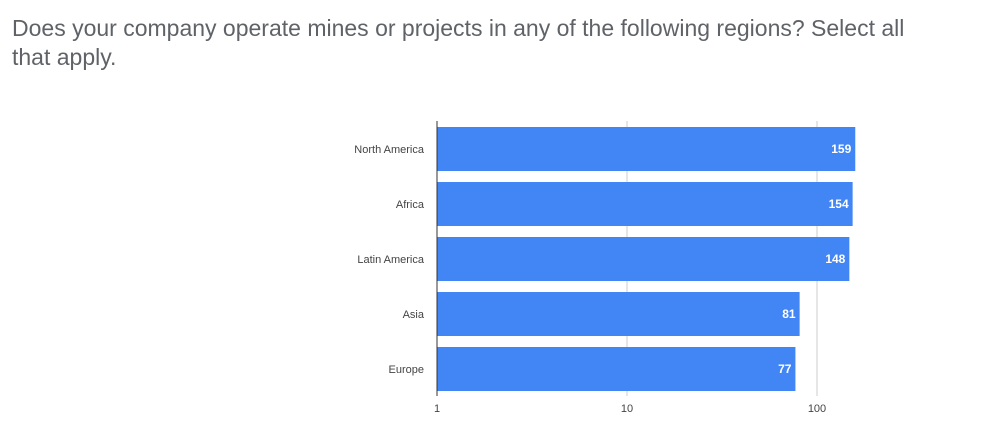 The height and width of the screenshot is (443, 1000). Describe the element at coordinates (414, 315) in the screenshot. I see `category-label: Asia` at that location.